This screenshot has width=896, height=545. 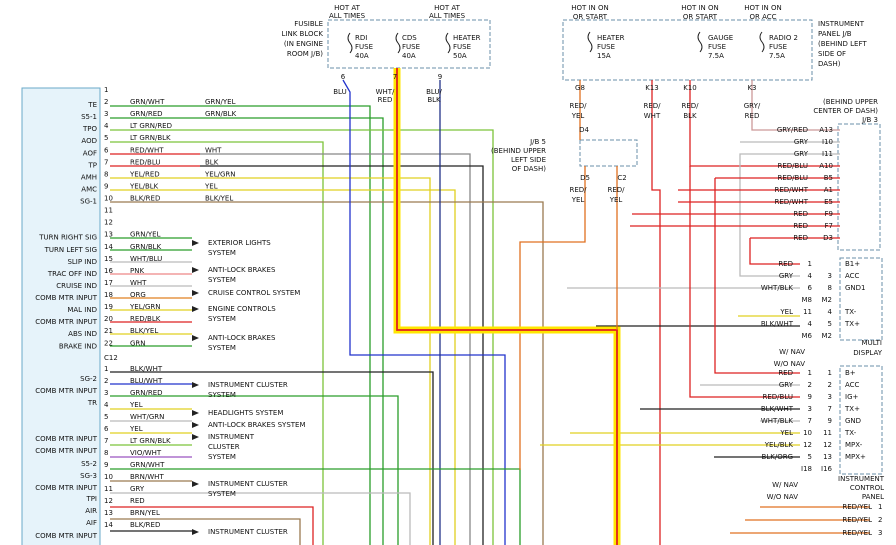 What do you see at coordinates (835, 34) in the screenshot?
I see `block-label: PANEL J/B` at bounding box center [835, 34].